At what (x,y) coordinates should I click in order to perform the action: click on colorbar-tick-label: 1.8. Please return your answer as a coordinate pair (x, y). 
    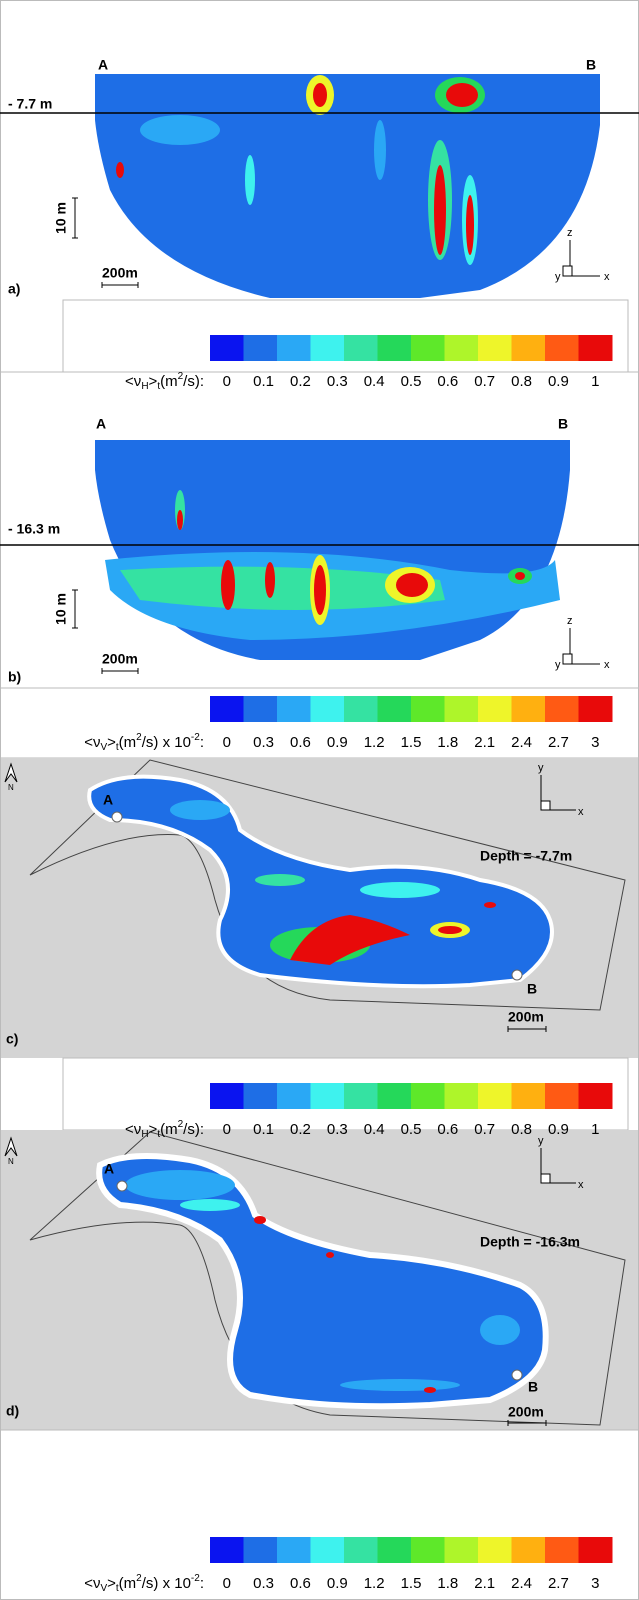
    Looking at the image, I should click on (447, 742).